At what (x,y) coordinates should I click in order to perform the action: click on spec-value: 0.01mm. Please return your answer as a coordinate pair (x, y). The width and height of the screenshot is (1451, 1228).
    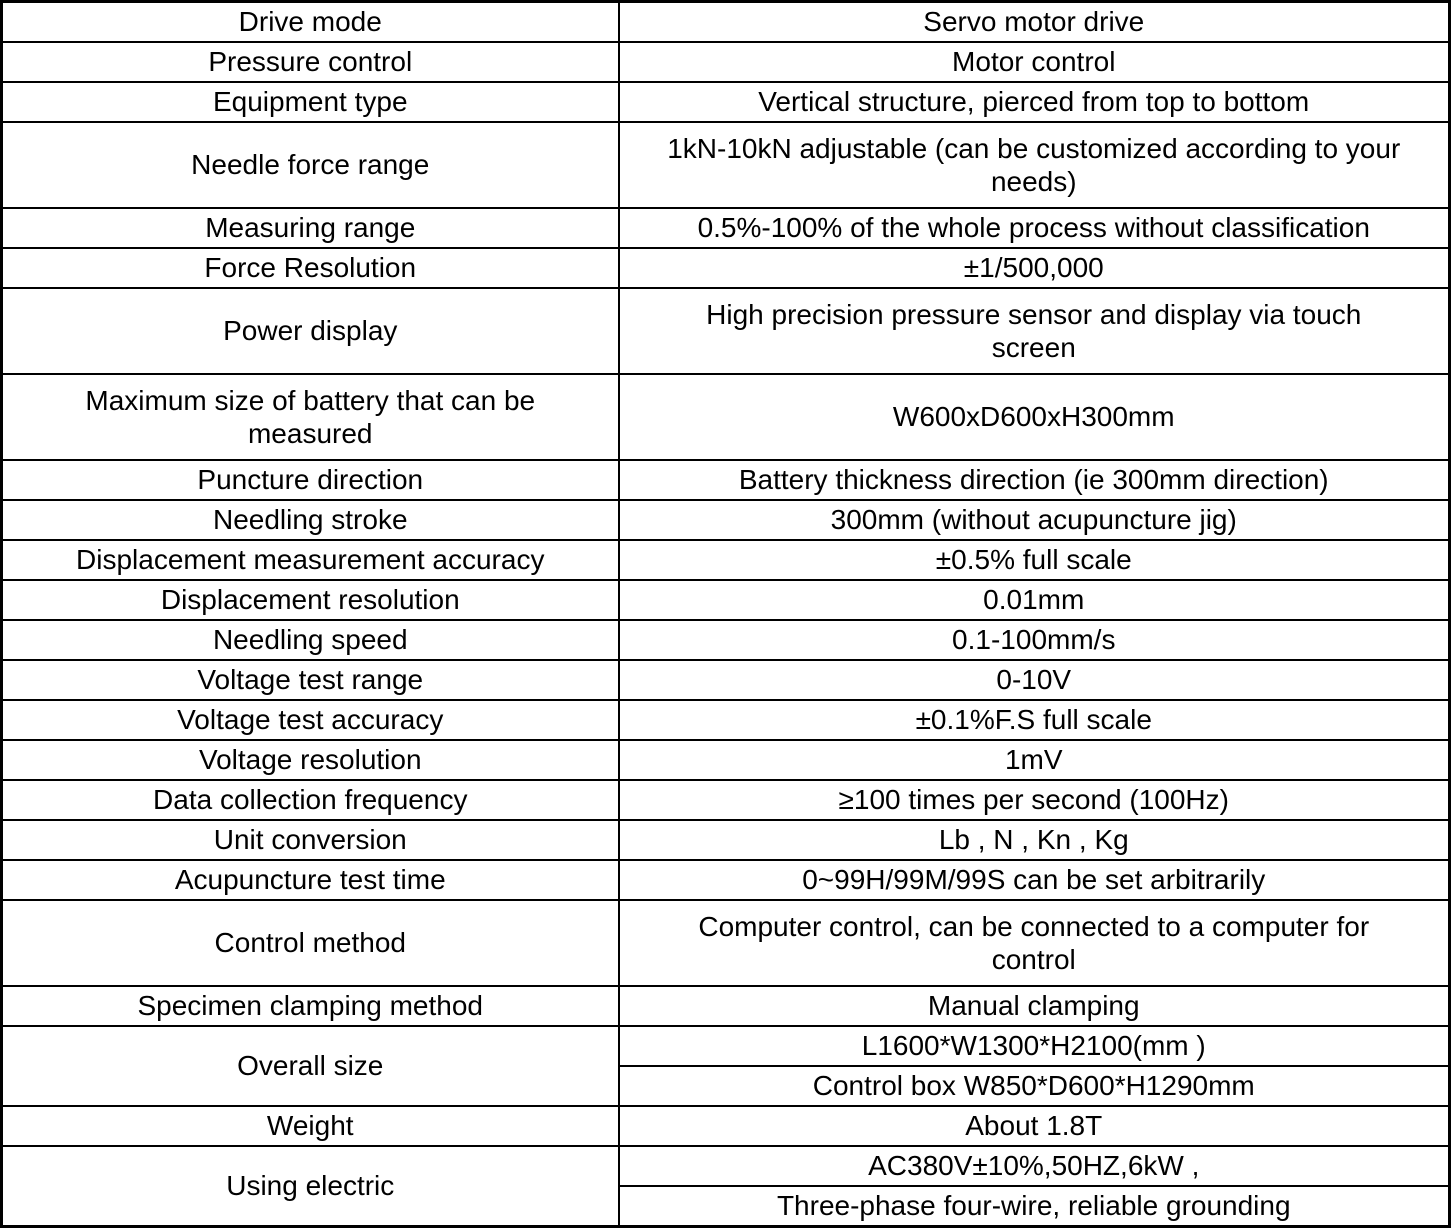
    Looking at the image, I should click on (1034, 600).